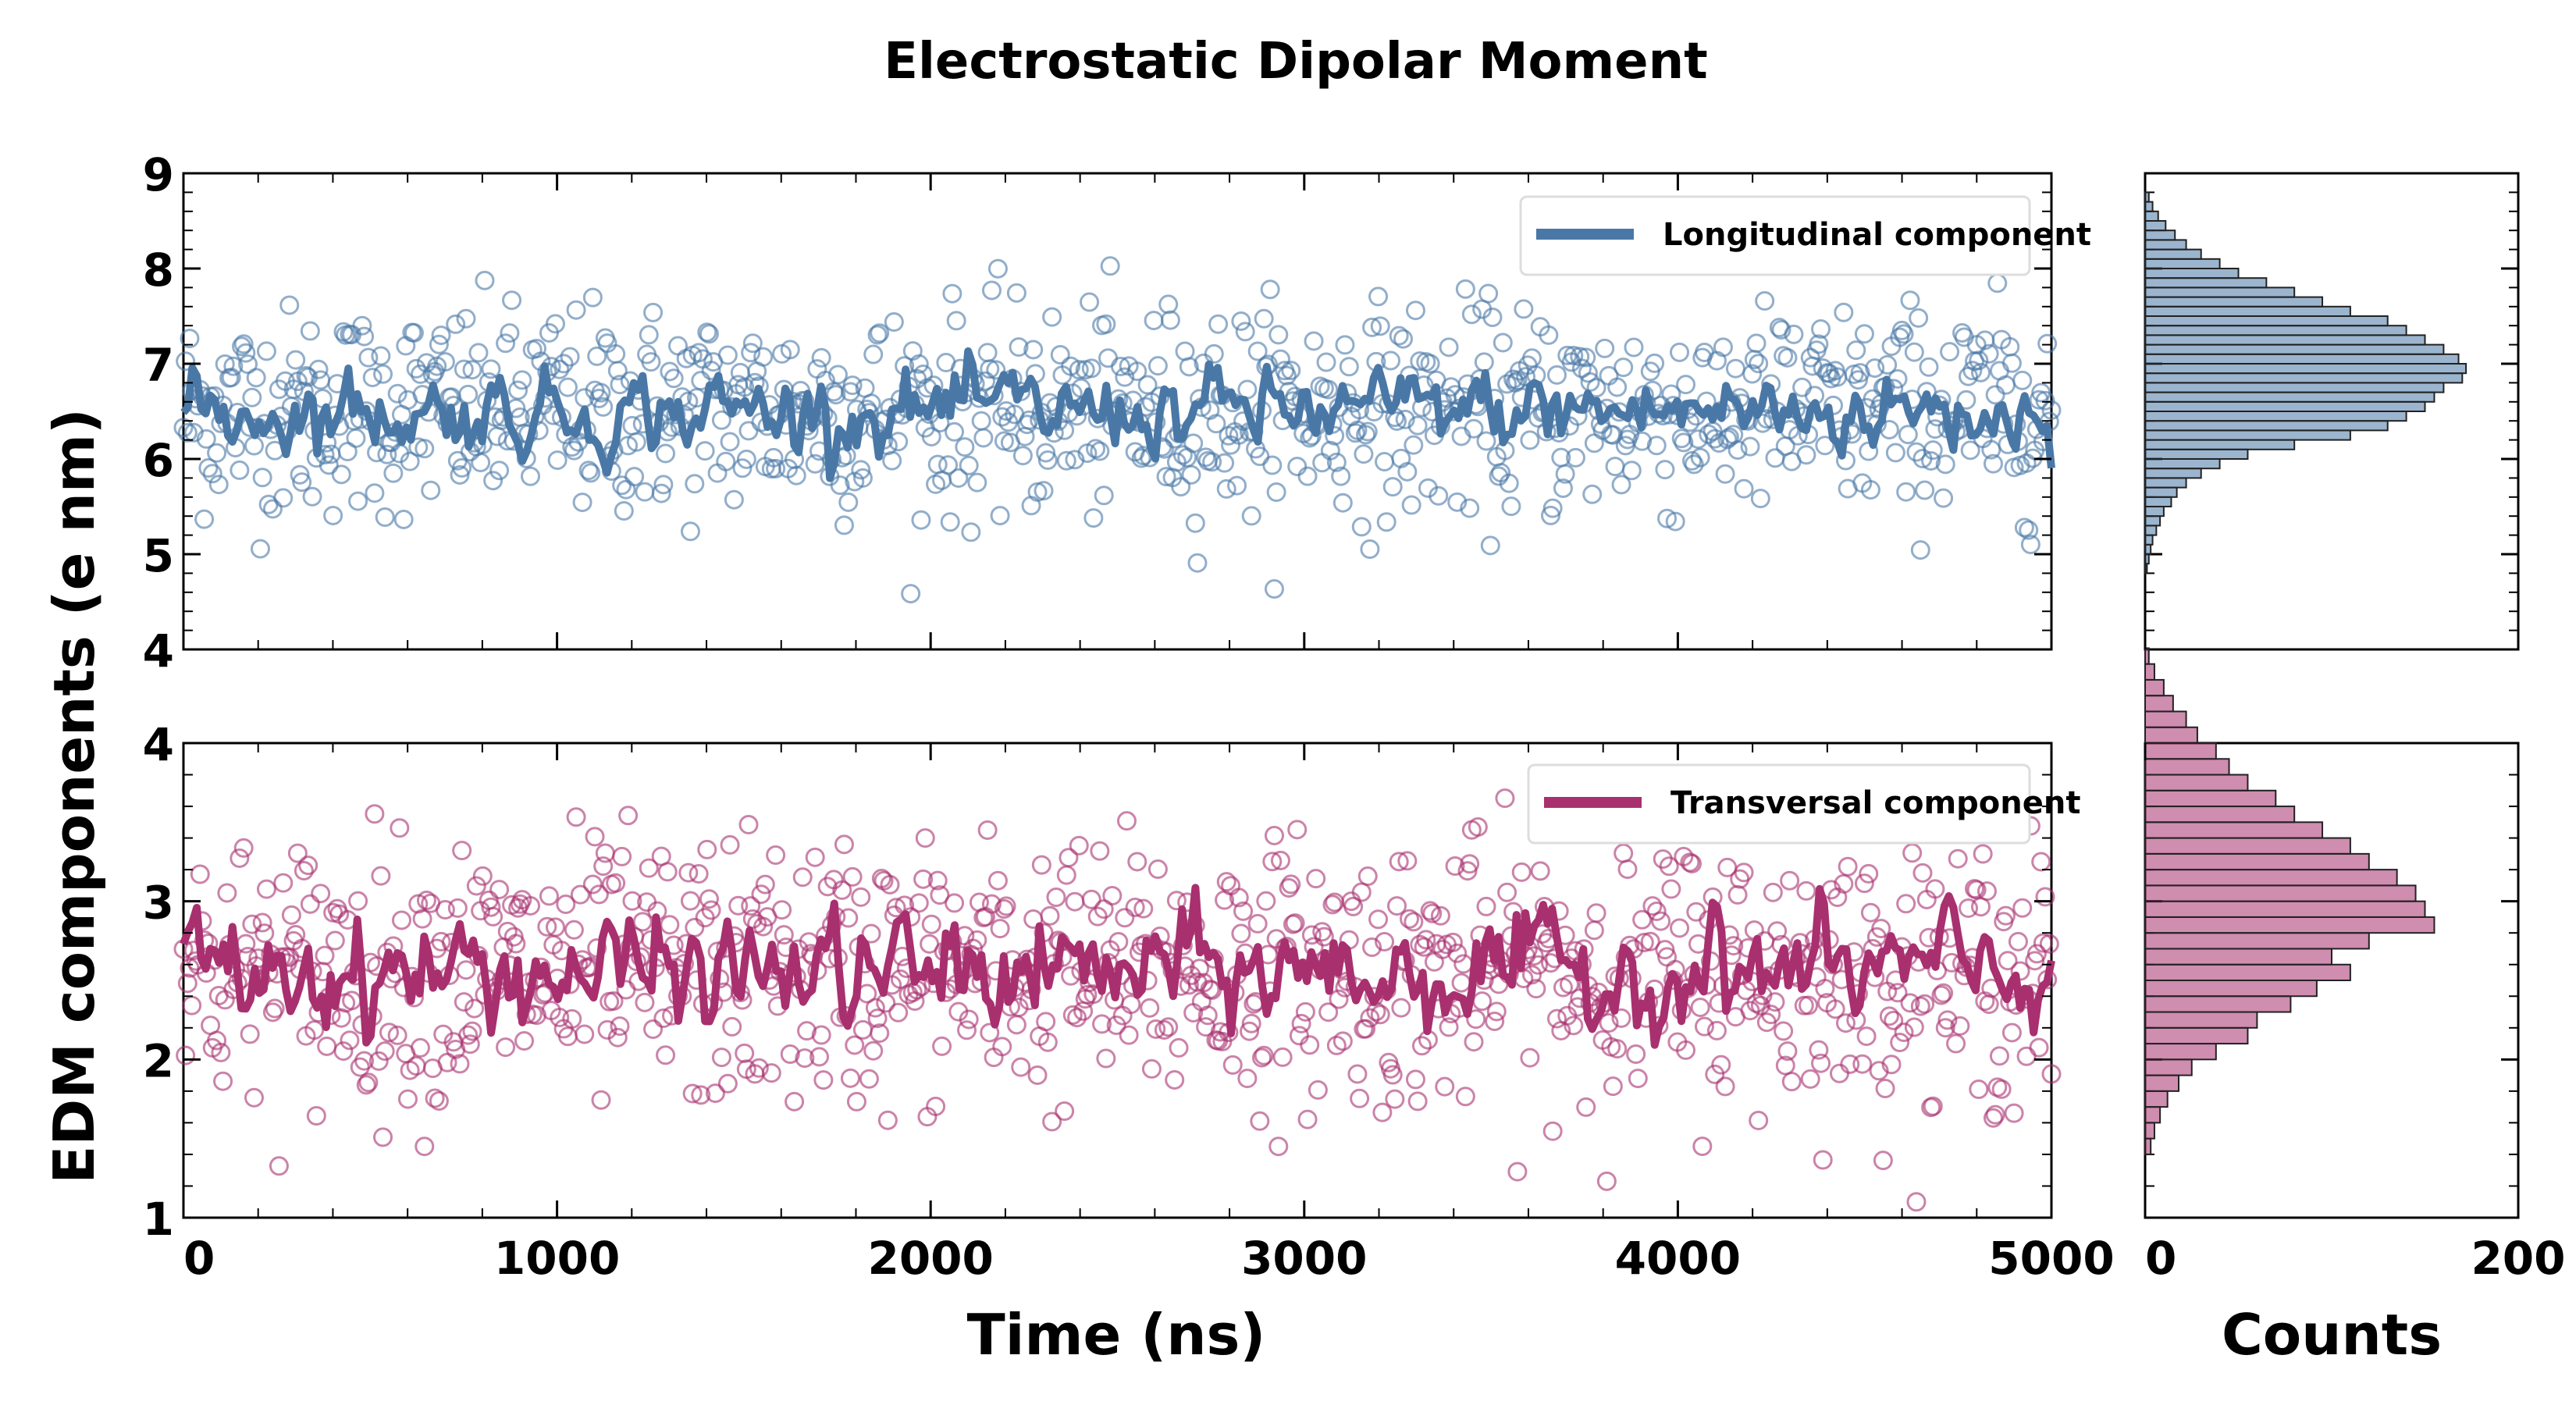 The height and width of the screenshot is (1405, 2576). What do you see at coordinates (158, 651) in the screenshot?
I see `y-tick-label: 4` at bounding box center [158, 651].